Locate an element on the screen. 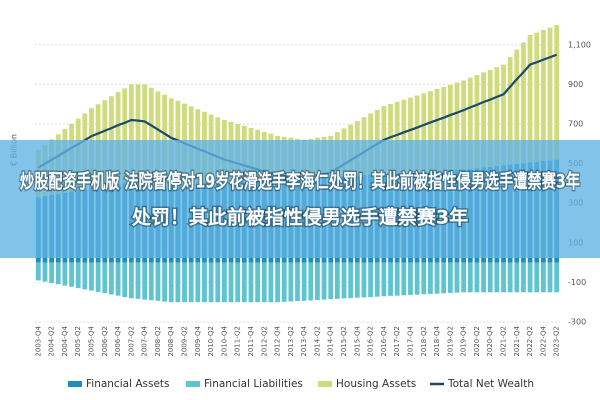 Image resolution: width=600 pixels, height=400 pixels. y-tick-label: -300 is located at coordinates (577, 322).